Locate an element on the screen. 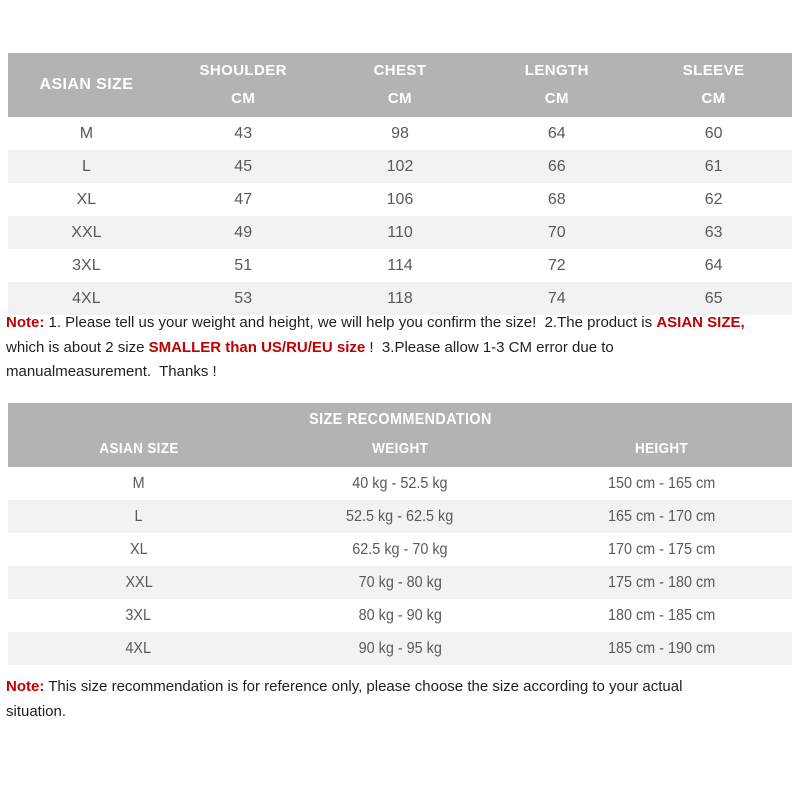  header-cell-length: LENGTH CM is located at coordinates (556, 85).